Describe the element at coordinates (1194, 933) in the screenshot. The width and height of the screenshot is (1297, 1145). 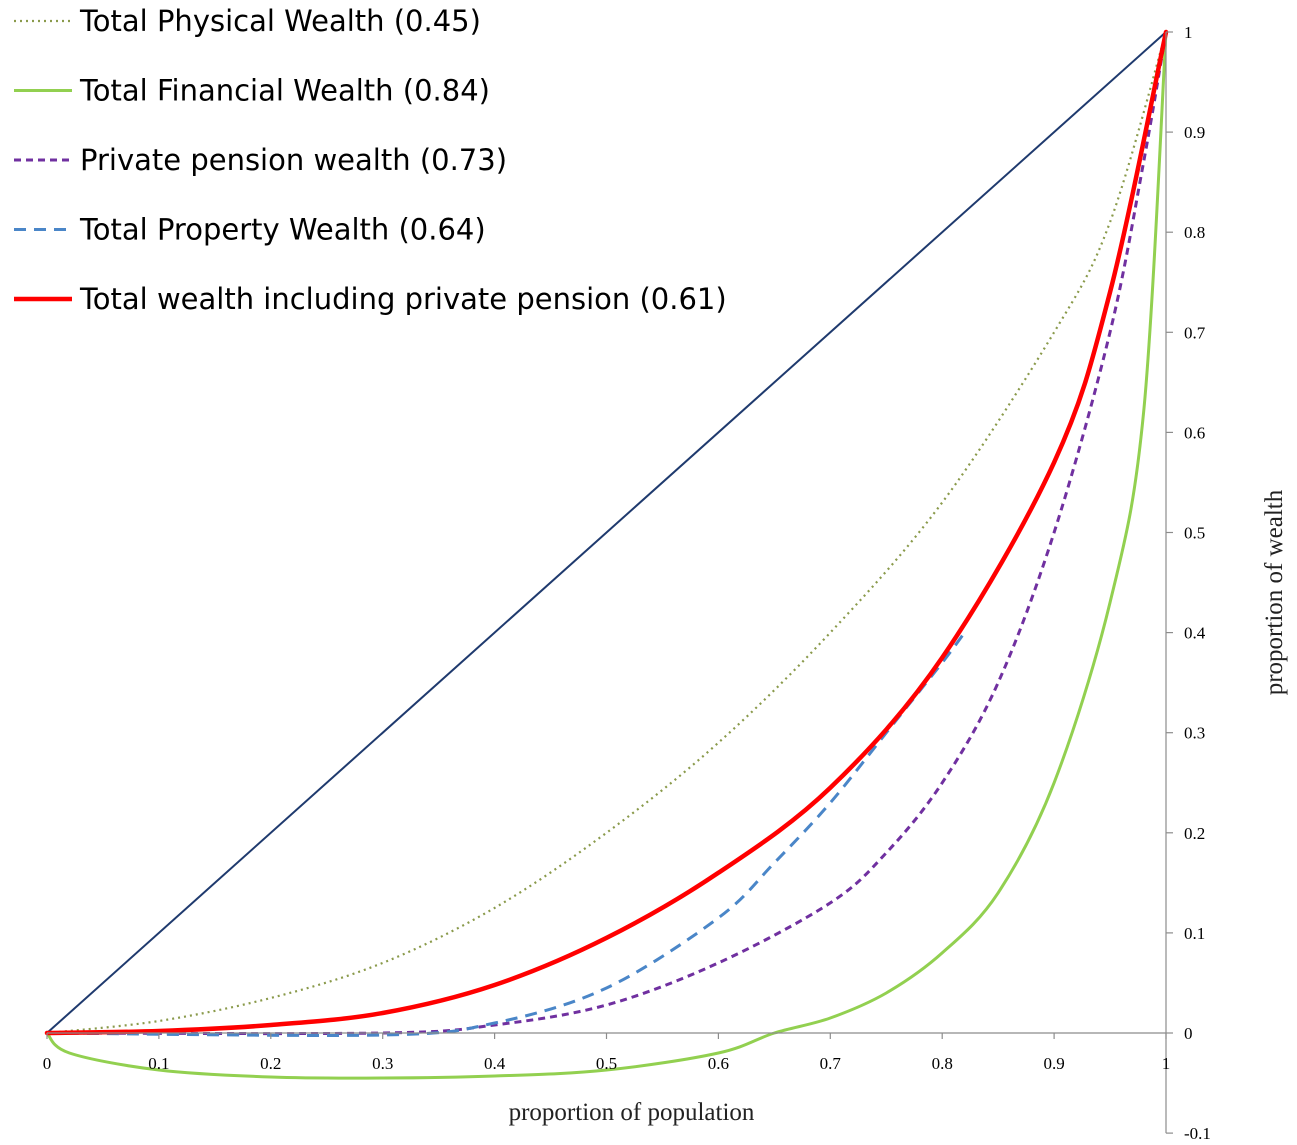
I see `y-tick-label: 0.1` at that location.